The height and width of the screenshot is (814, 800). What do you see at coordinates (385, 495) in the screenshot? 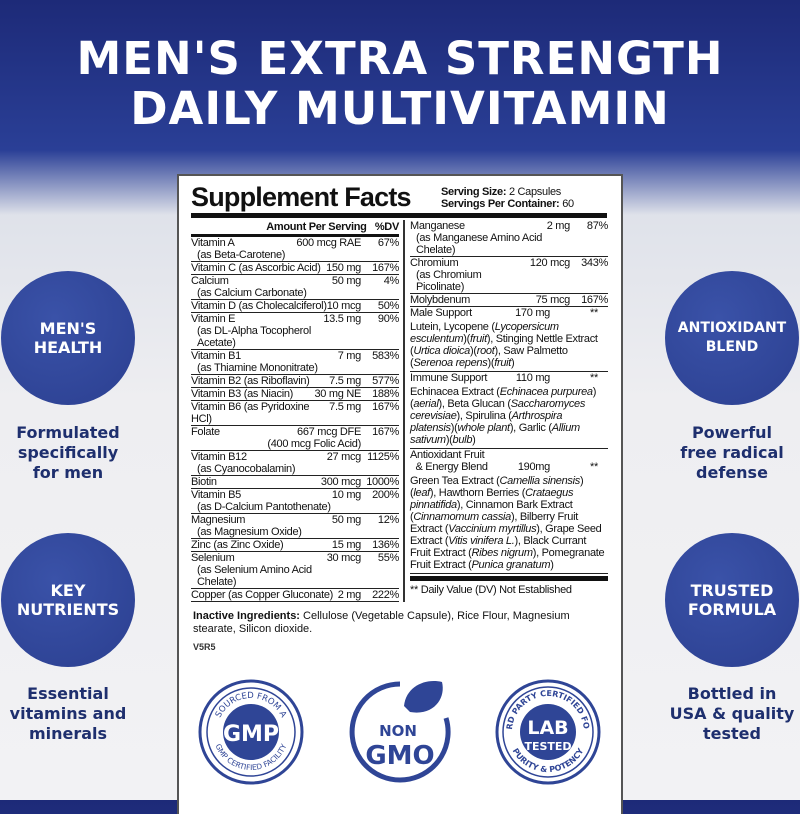
I see `nutrient-dv: 200%` at bounding box center [385, 495].